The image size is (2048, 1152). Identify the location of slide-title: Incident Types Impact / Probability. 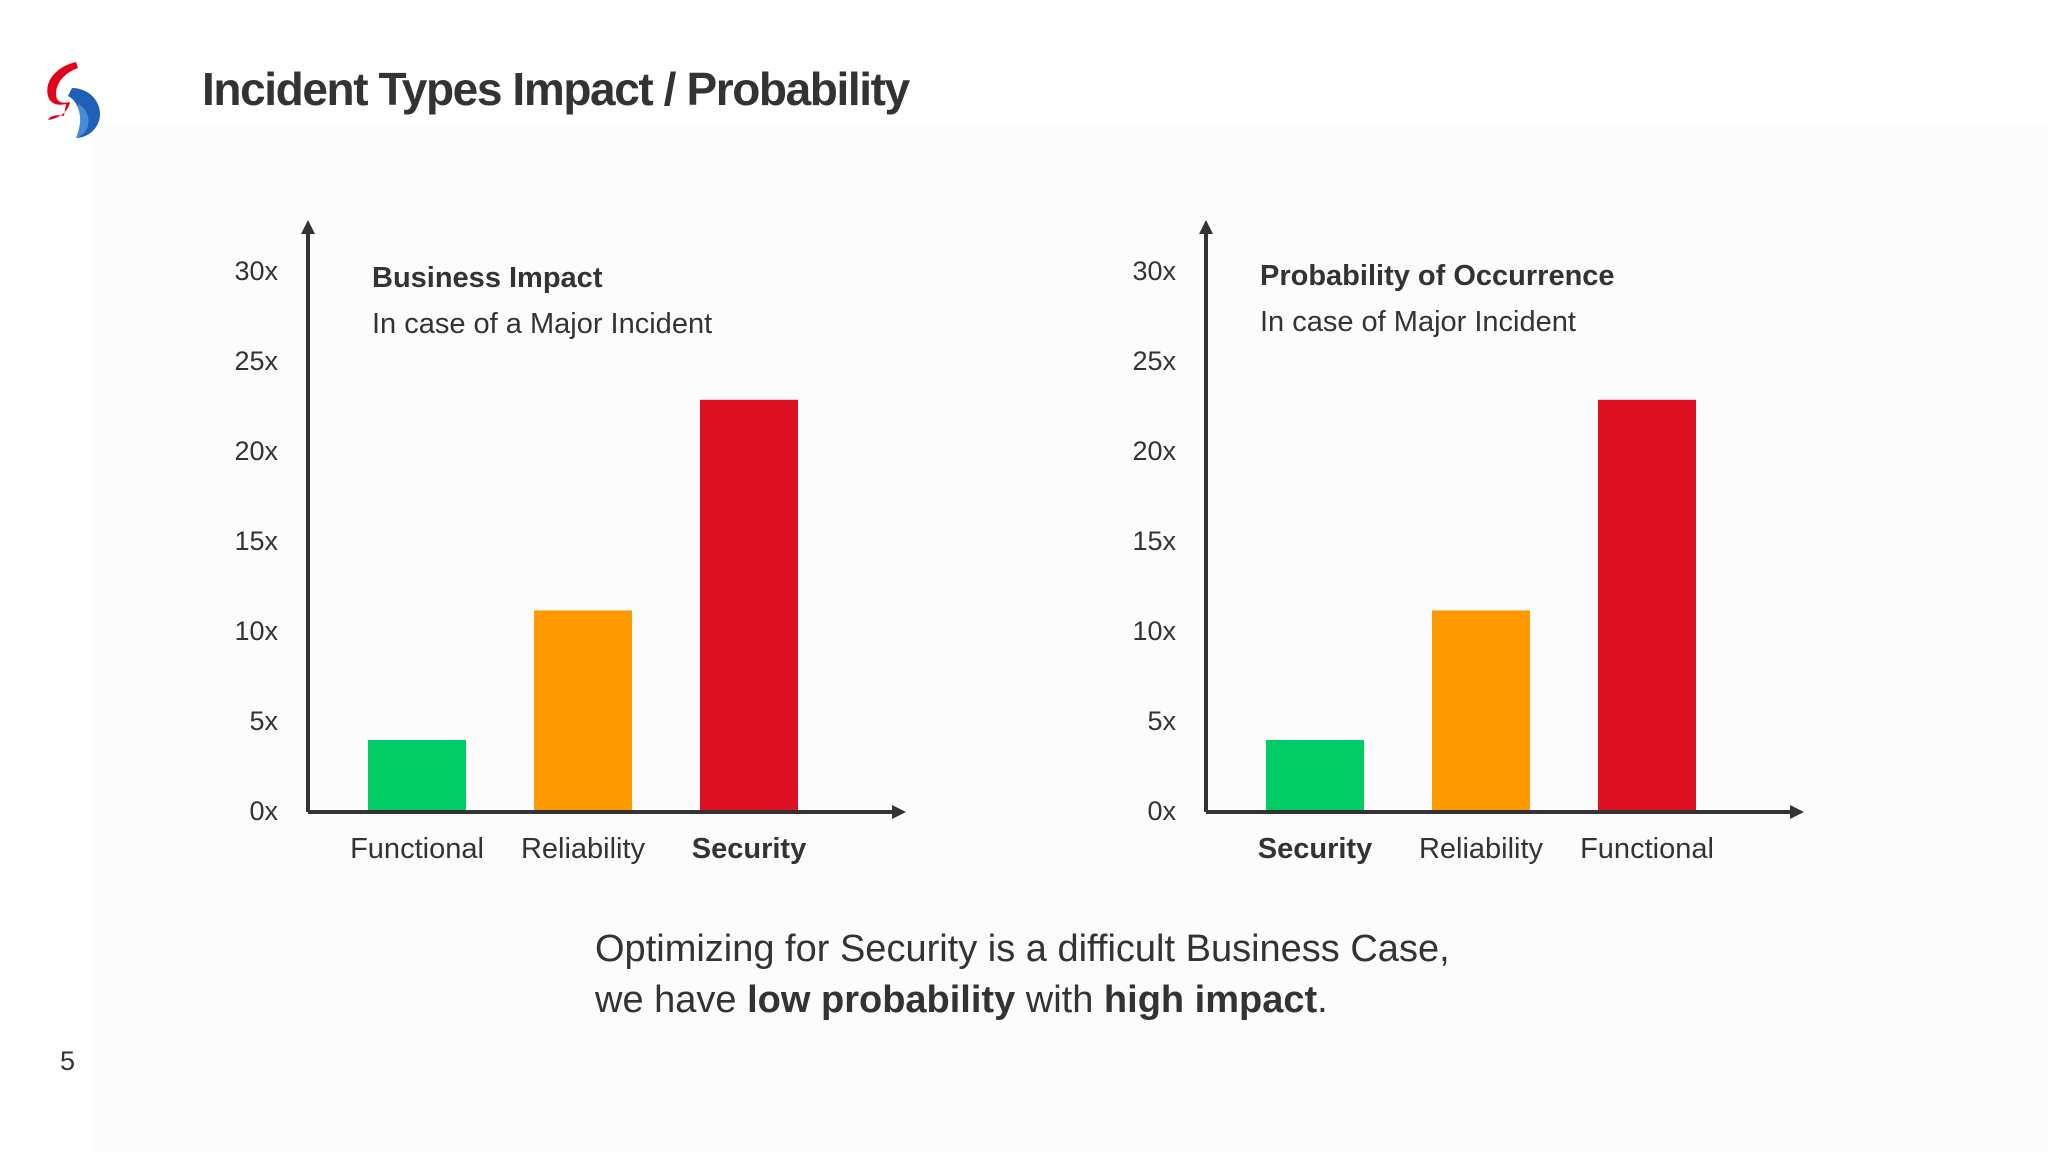
(556, 89).